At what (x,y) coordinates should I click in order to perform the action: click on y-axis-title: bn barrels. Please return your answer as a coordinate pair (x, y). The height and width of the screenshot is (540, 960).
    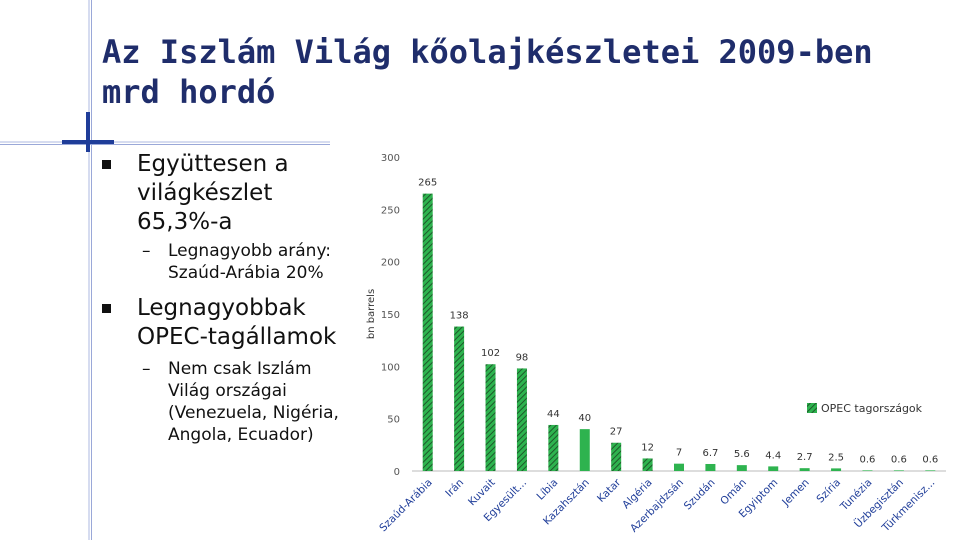
    Looking at the image, I should click on (371, 314).